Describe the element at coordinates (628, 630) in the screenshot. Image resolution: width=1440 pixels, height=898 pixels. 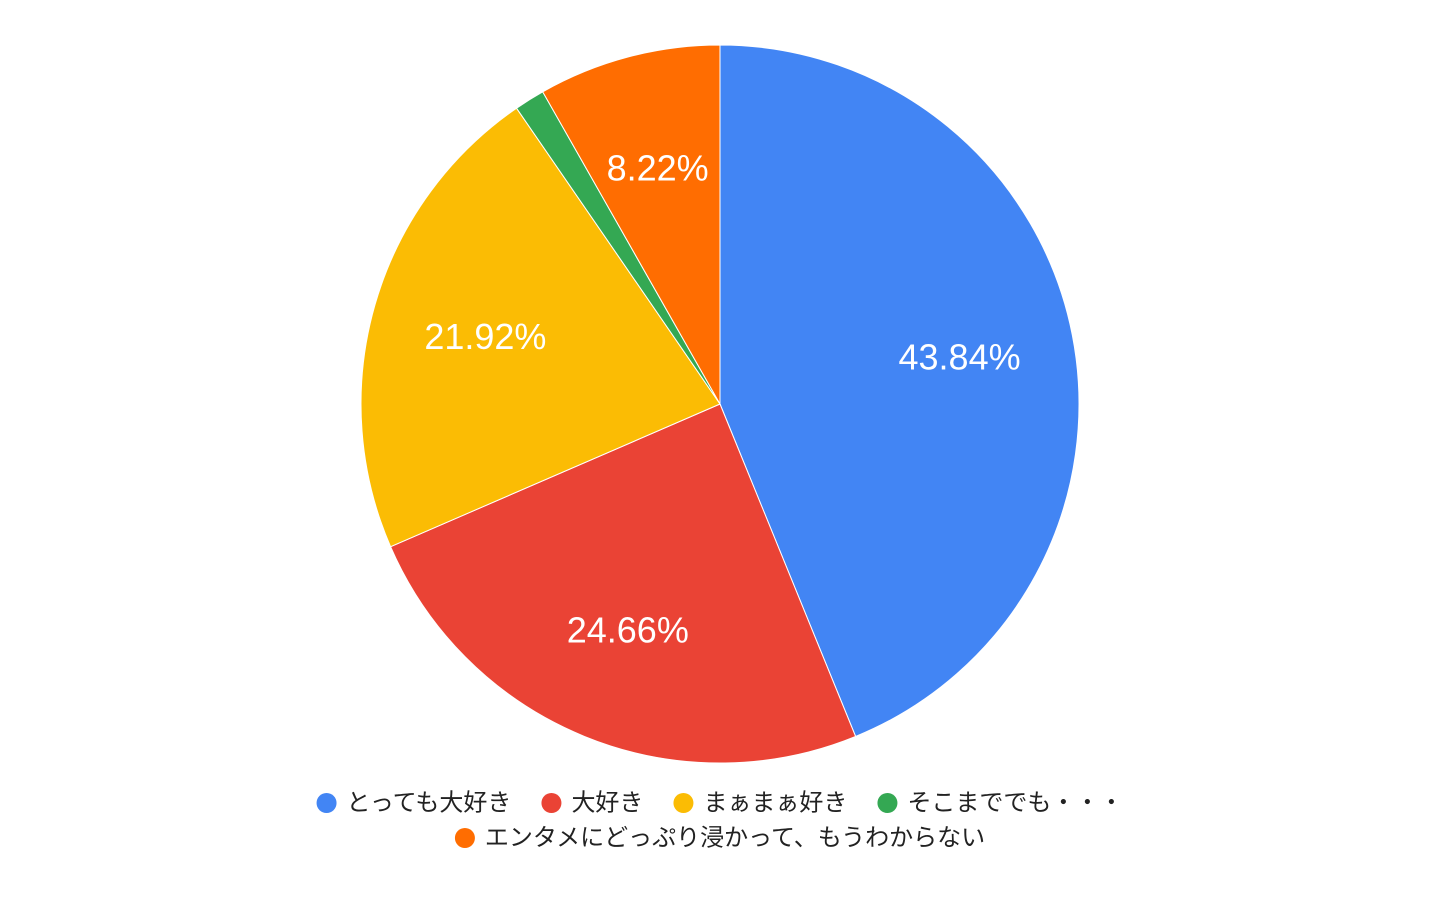
I see `slice-label: 24.66%` at that location.